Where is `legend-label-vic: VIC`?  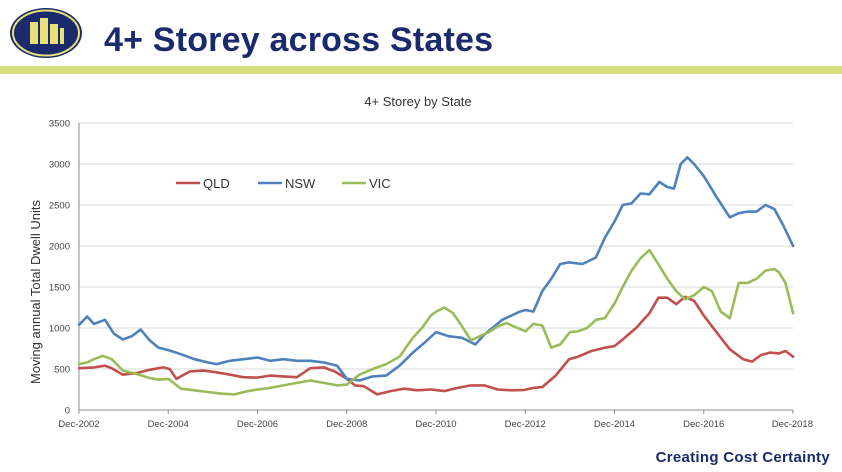 legend-label-vic: VIC is located at coordinates (380, 183).